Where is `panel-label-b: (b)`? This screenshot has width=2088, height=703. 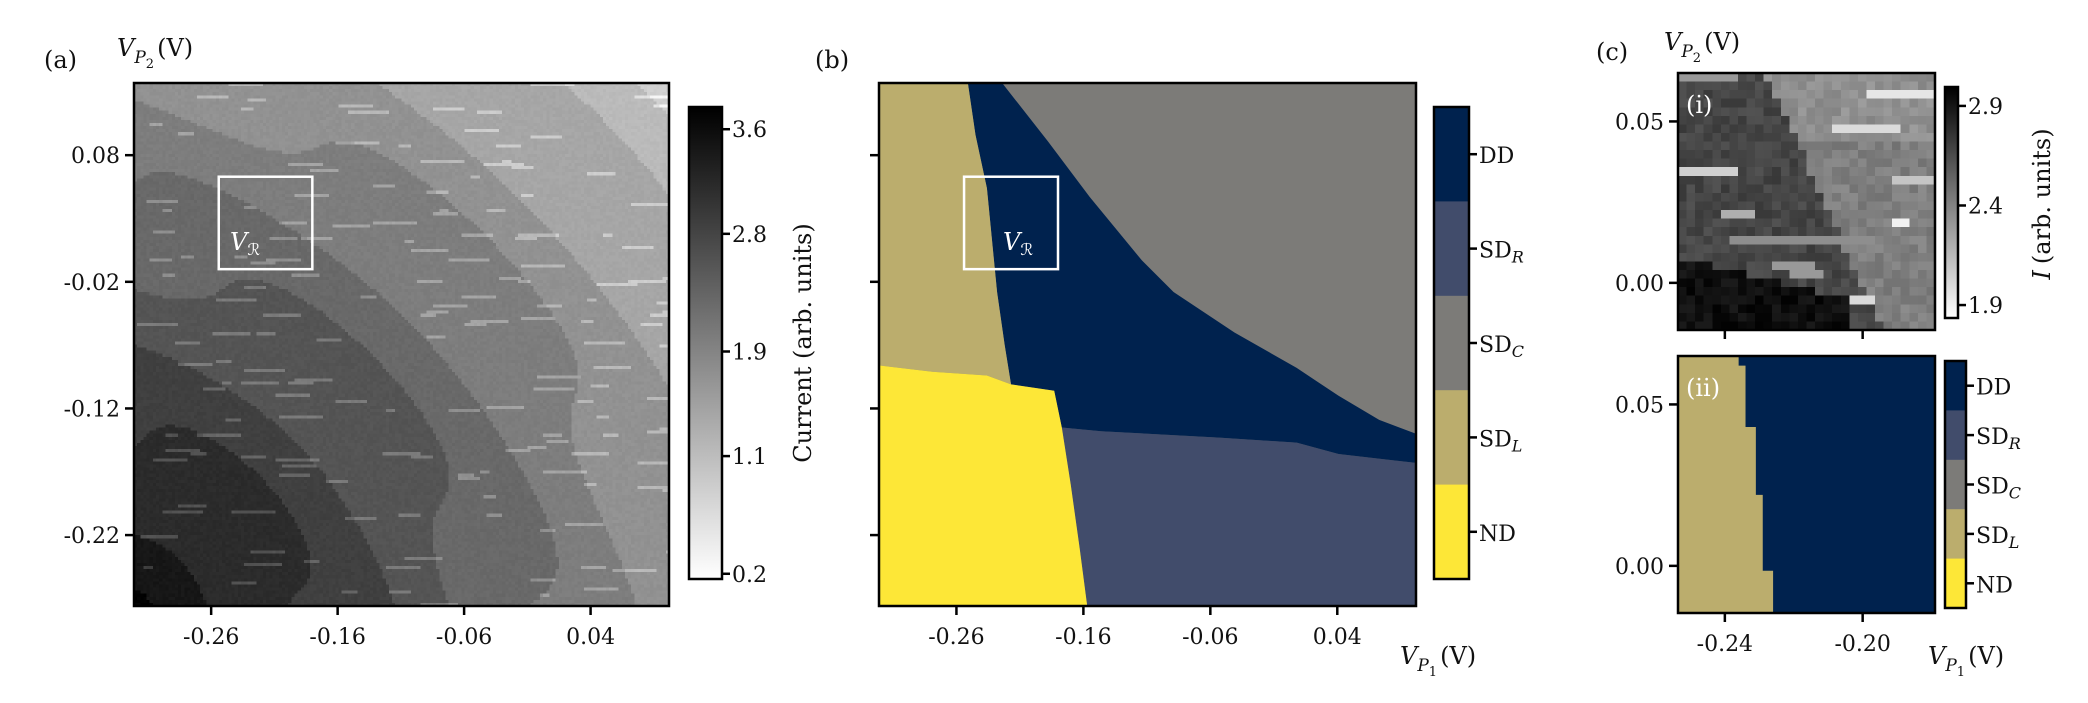 panel-label-b: (b) is located at coordinates (832, 60).